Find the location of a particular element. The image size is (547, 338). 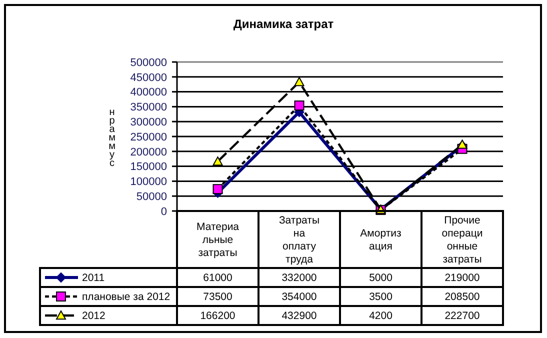

y-tick-label: 500000 is located at coordinates (148, 62).